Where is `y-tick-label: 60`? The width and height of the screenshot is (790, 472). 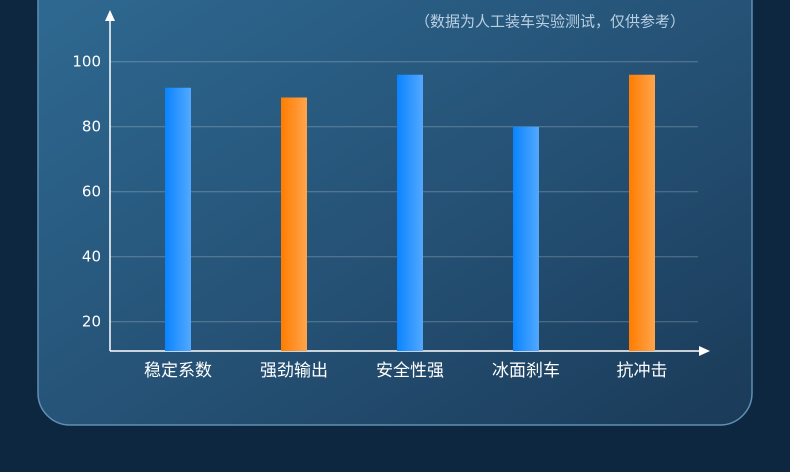
y-tick-label: 60 is located at coordinates (91, 191).